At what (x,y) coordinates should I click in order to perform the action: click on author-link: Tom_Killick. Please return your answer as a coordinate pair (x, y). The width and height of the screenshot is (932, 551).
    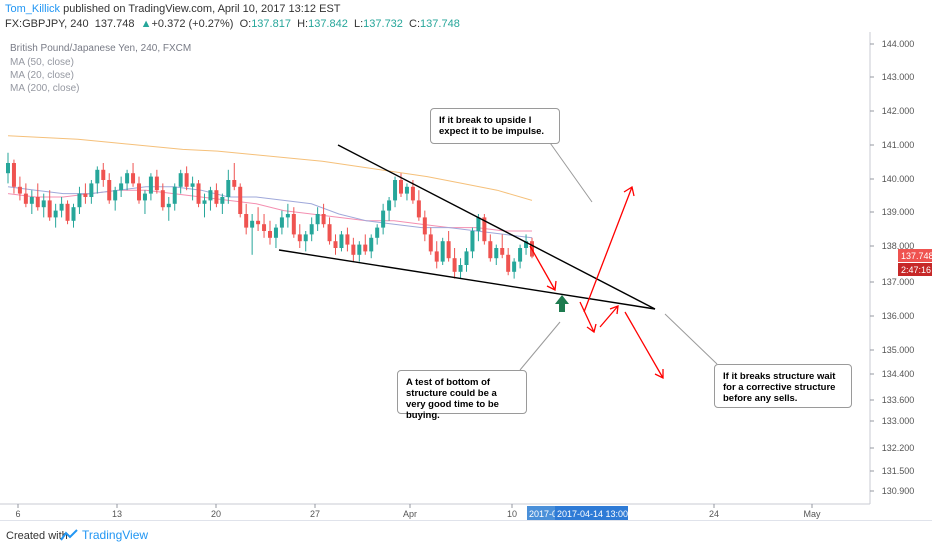
    Looking at the image, I should click on (33, 9).